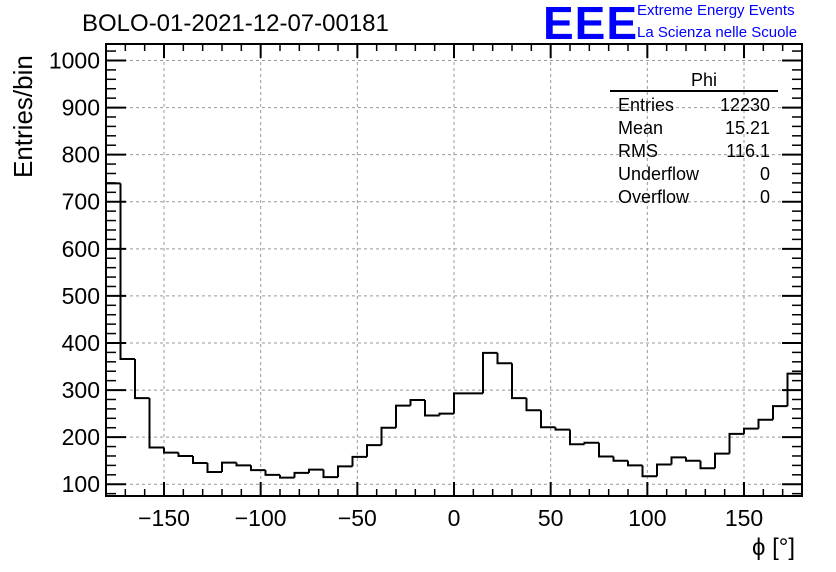 The image size is (836, 572). Describe the element at coordinates (164, 518) in the screenshot. I see `x-tick-label: −150` at that location.